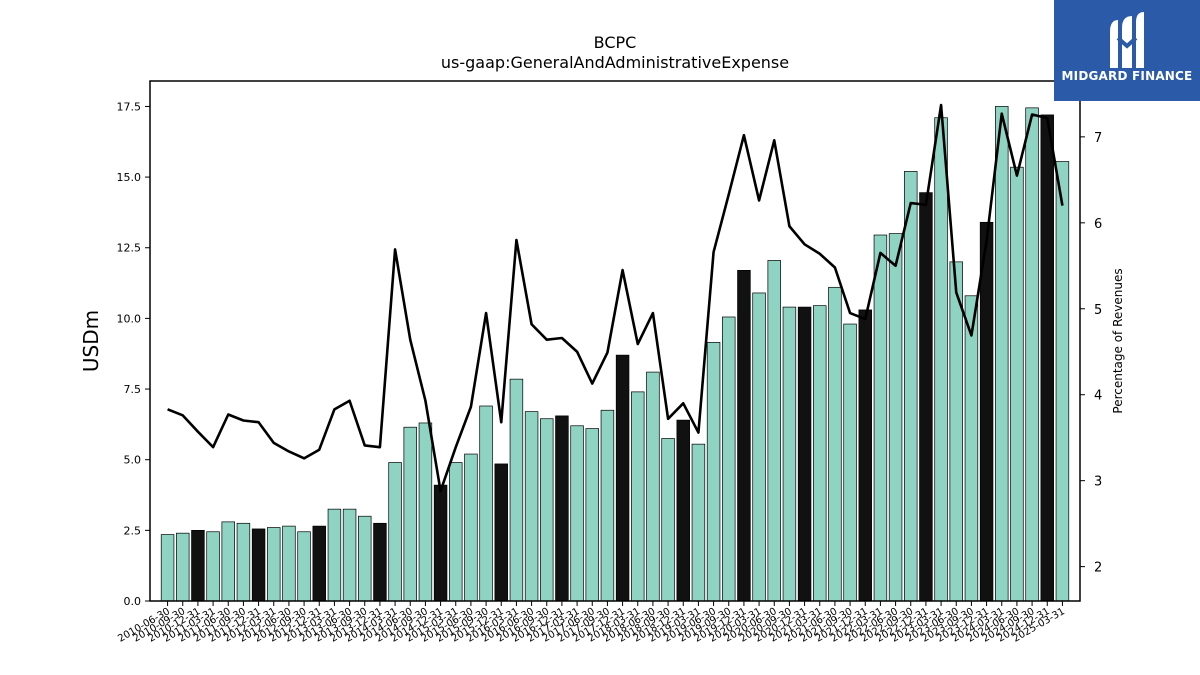 The image size is (1200, 675). What do you see at coordinates (129, 318) in the screenshot?
I see `y-tick-label: 10.0` at bounding box center [129, 318].